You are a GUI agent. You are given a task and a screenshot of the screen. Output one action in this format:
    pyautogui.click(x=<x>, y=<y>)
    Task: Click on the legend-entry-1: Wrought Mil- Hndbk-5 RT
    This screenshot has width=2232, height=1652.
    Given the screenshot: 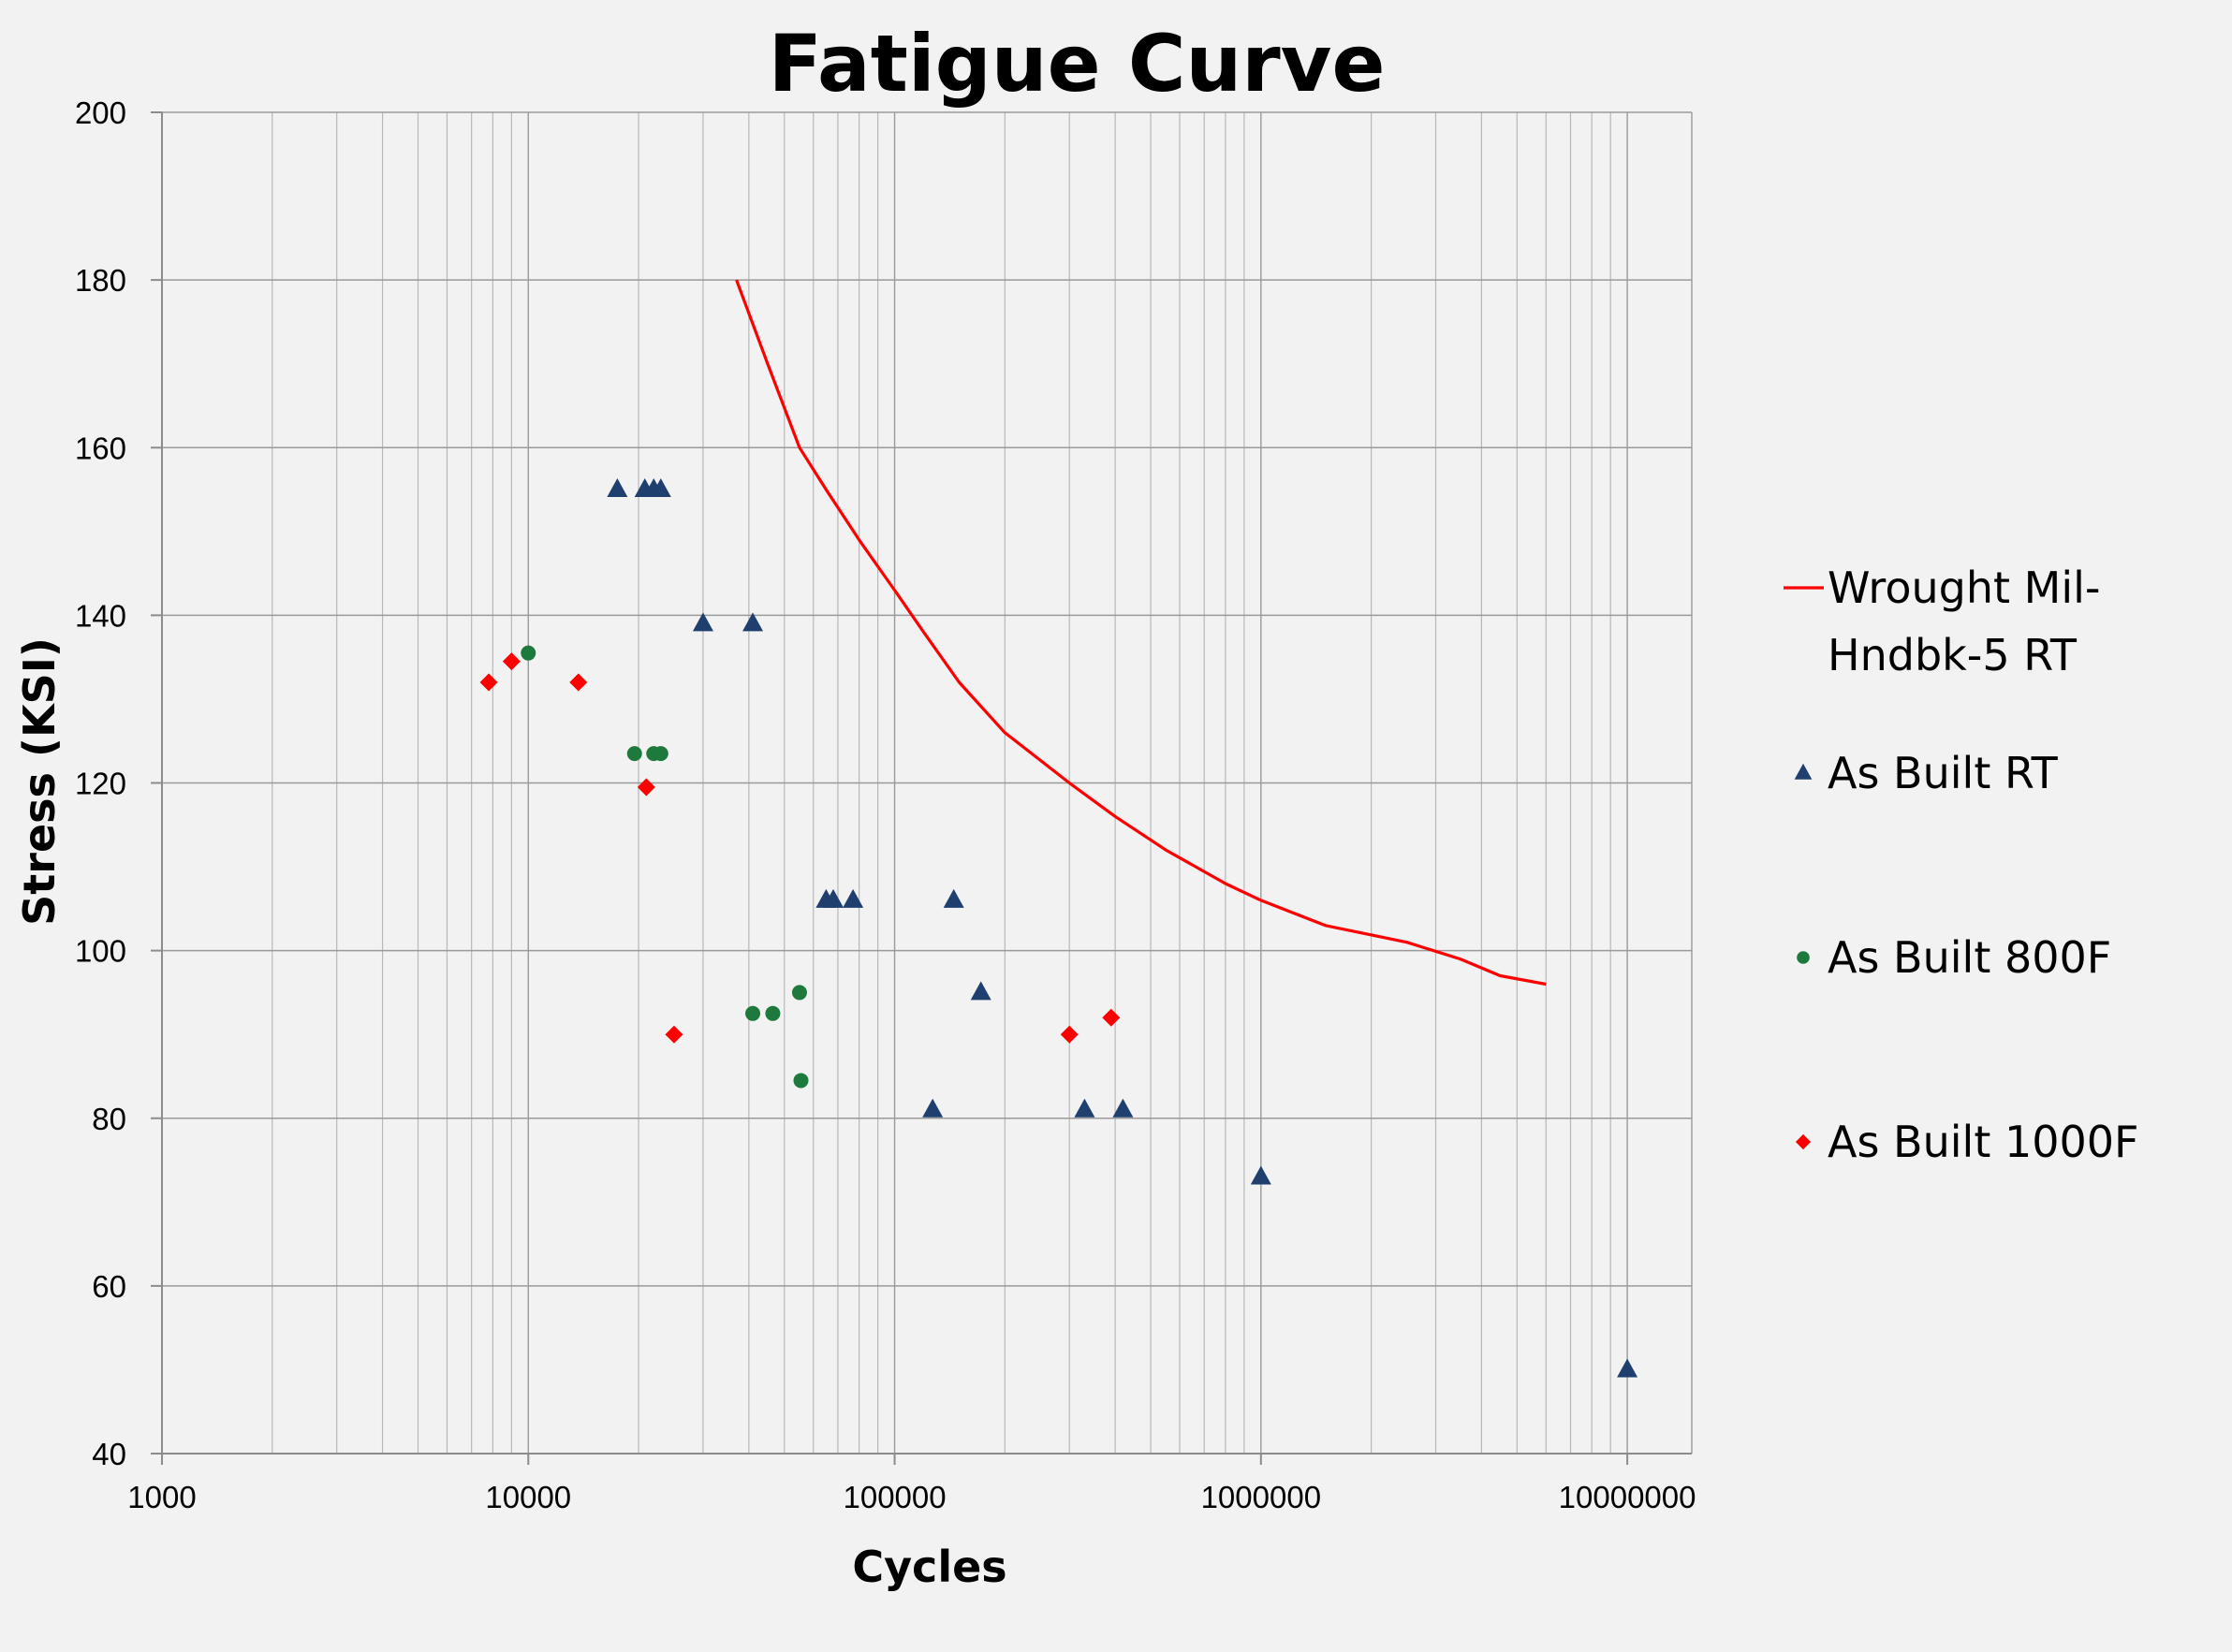 What is the action you would take?
    pyautogui.click(x=1942, y=621)
    